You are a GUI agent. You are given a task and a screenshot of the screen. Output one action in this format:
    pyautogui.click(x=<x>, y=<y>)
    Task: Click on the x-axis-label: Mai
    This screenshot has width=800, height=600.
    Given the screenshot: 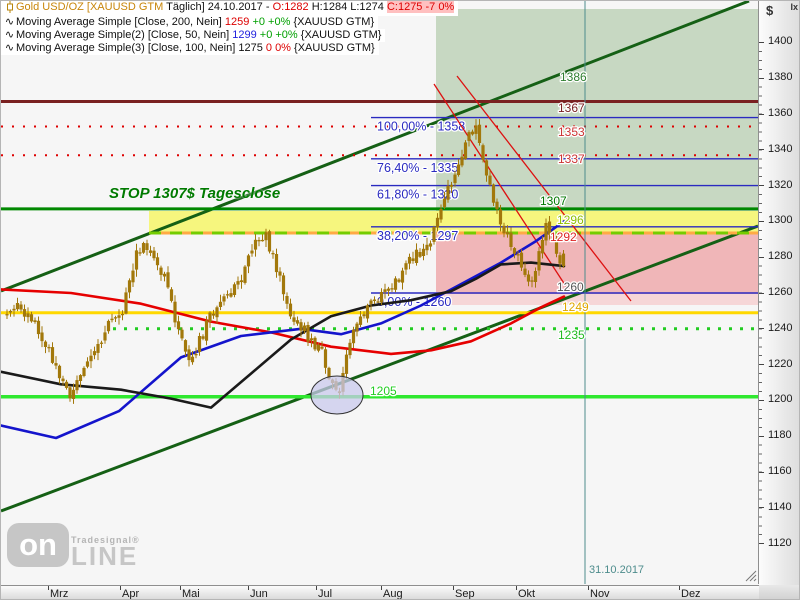 What is the action you would take?
    pyautogui.click(x=191, y=594)
    